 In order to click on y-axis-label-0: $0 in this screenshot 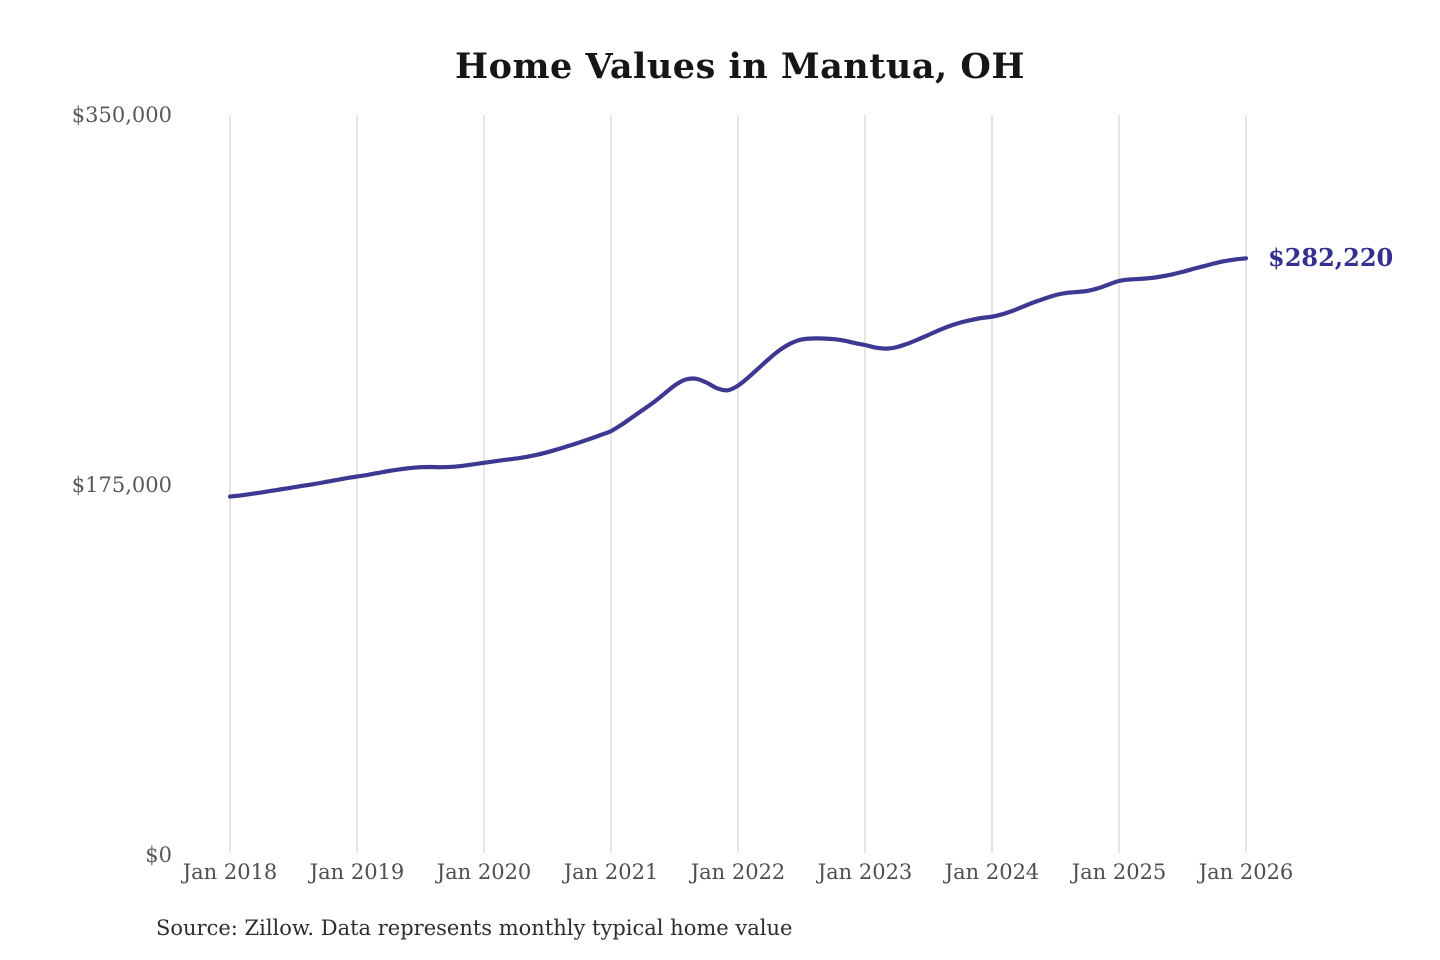, I will do `click(158, 855)`.